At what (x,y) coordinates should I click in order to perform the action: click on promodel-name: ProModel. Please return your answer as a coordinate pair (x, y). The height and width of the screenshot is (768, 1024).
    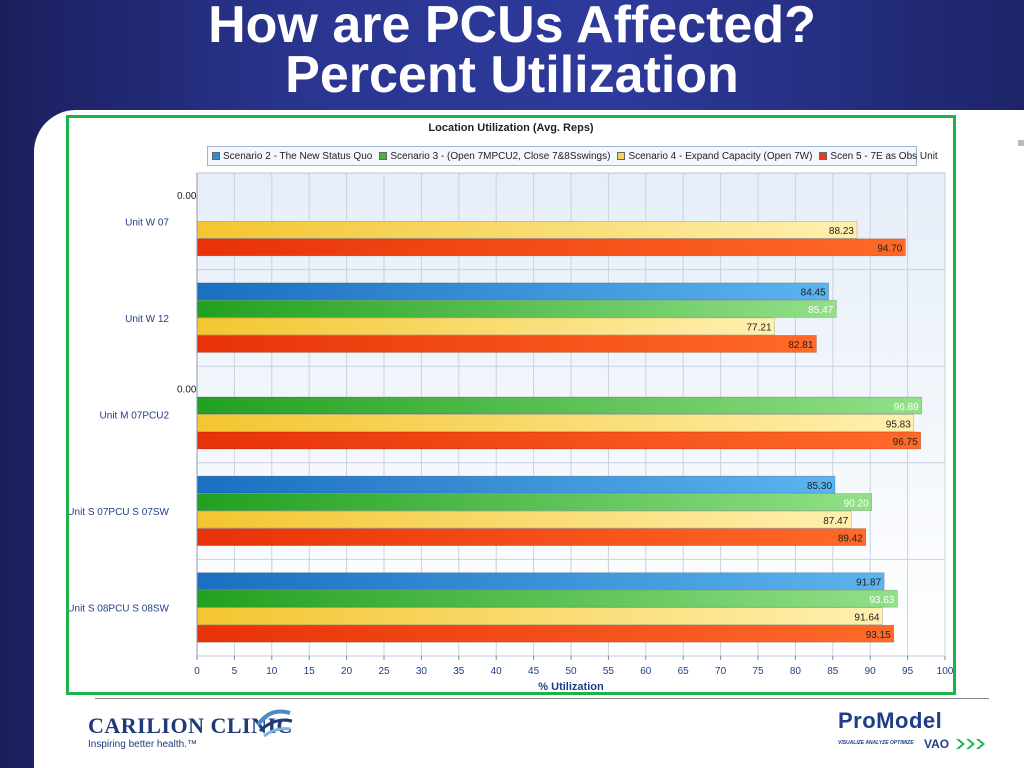
    Looking at the image, I should click on (890, 720).